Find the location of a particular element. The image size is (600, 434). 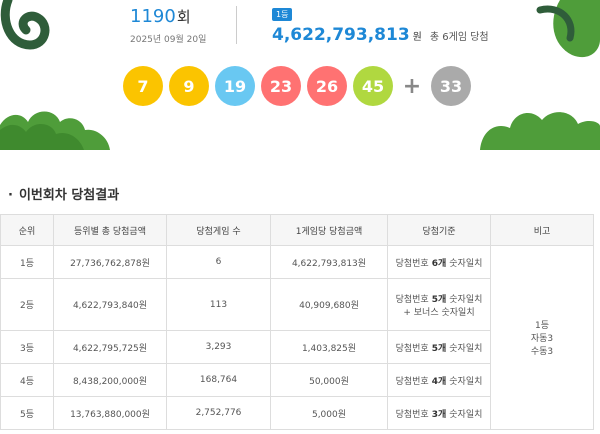

note-line: 수동3 is located at coordinates (542, 352).